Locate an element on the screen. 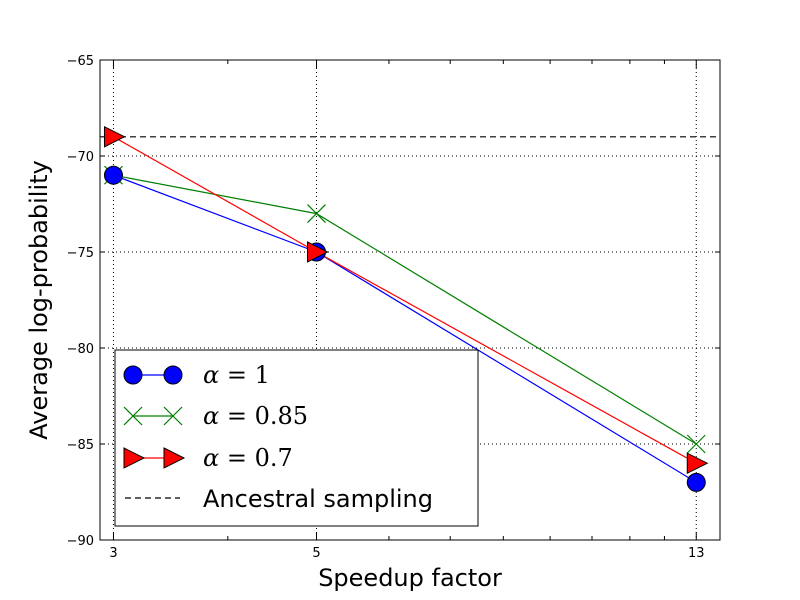 Image resolution: width=800 pixels, height=600 pixels. y-tick-label: −85 is located at coordinates (80, 445).